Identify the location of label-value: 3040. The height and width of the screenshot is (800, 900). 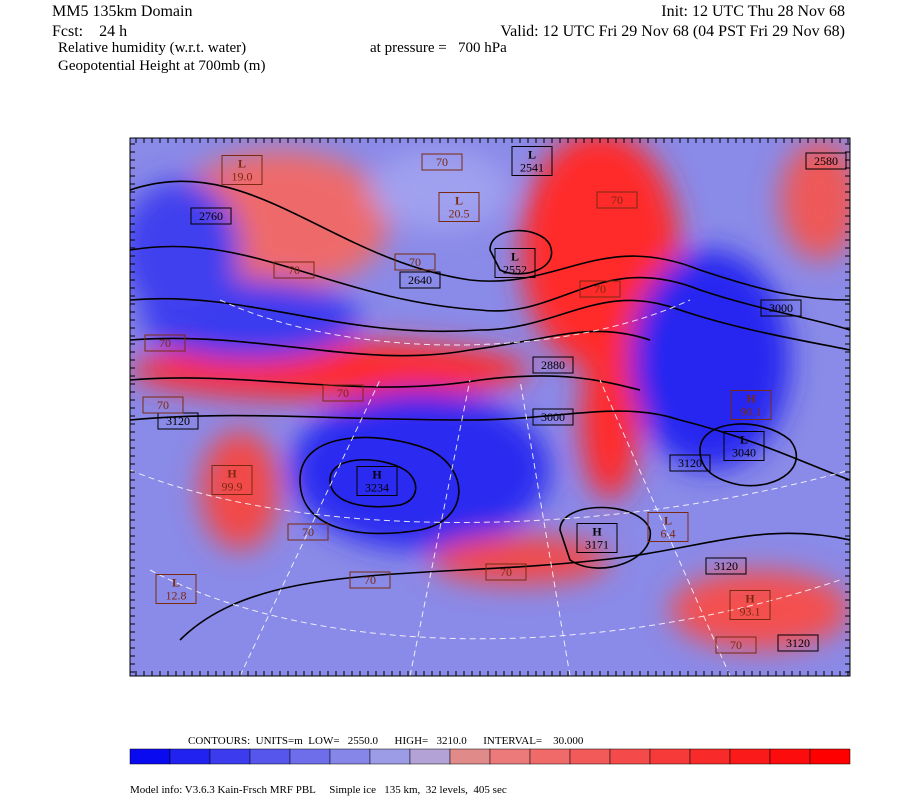
(744, 453).